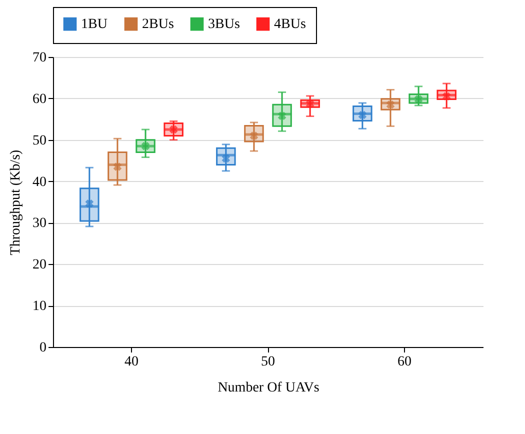  What do you see at coordinates (94, 24) in the screenshot?
I see `legend-label: 1BU` at bounding box center [94, 24].